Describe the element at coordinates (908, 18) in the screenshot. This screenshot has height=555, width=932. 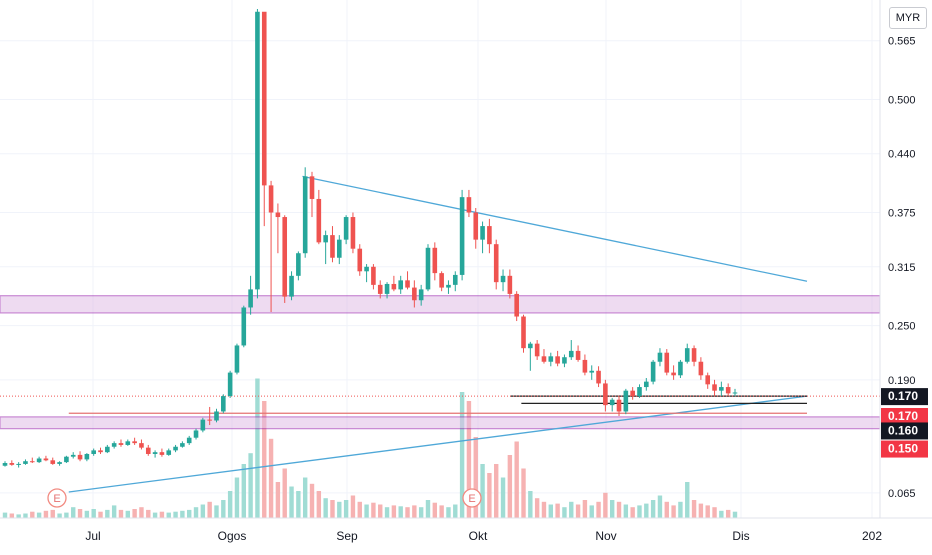
I see `currency-selector-button: MYR` at that location.